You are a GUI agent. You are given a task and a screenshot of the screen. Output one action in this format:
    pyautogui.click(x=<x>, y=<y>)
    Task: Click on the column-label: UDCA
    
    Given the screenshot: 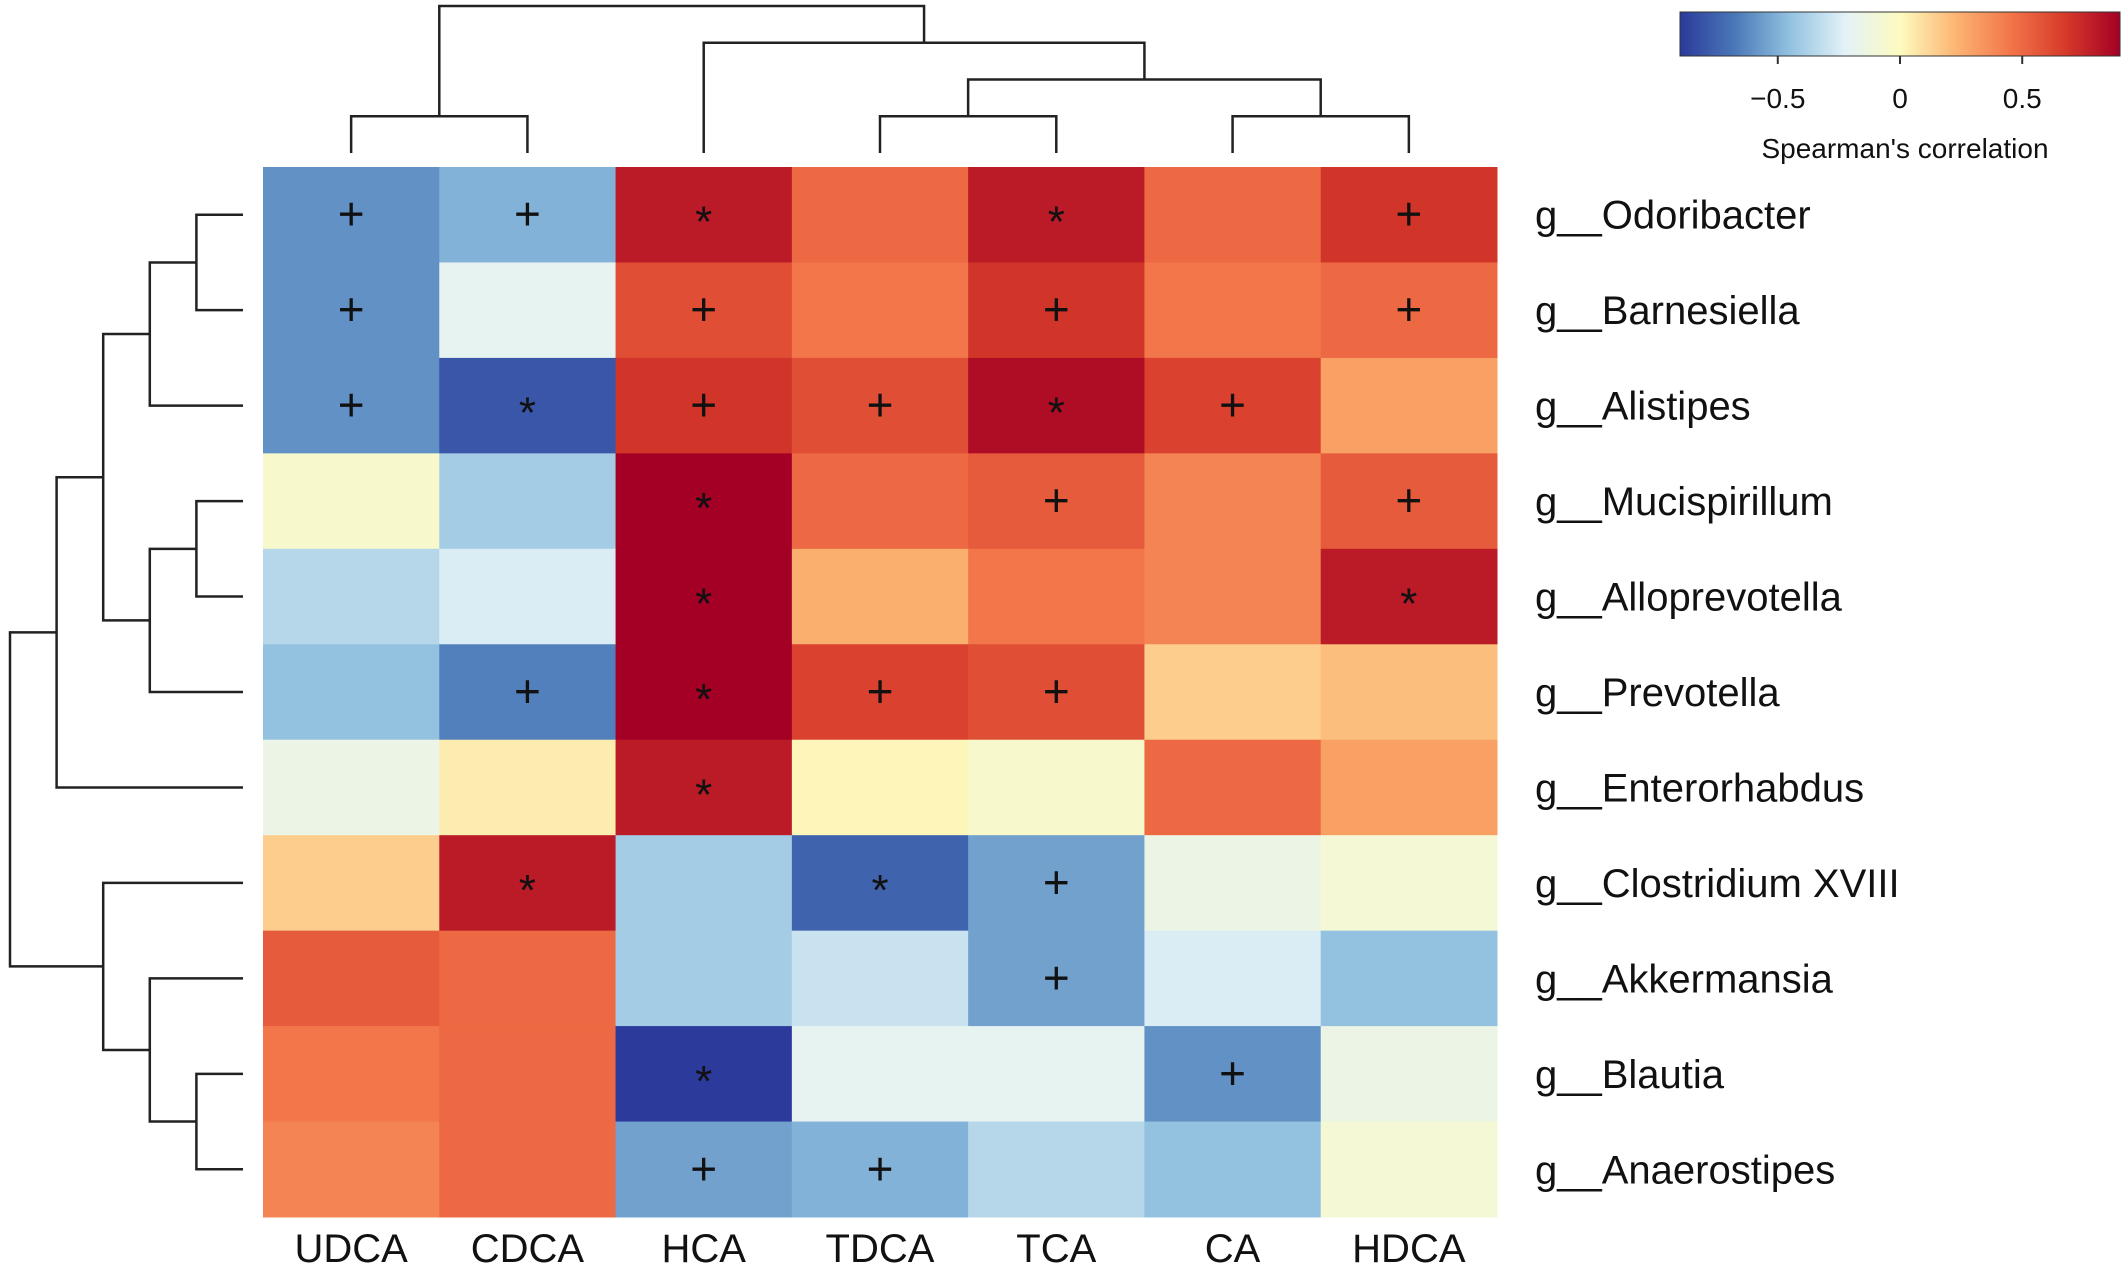 What is the action you would take?
    pyautogui.click(x=351, y=1247)
    